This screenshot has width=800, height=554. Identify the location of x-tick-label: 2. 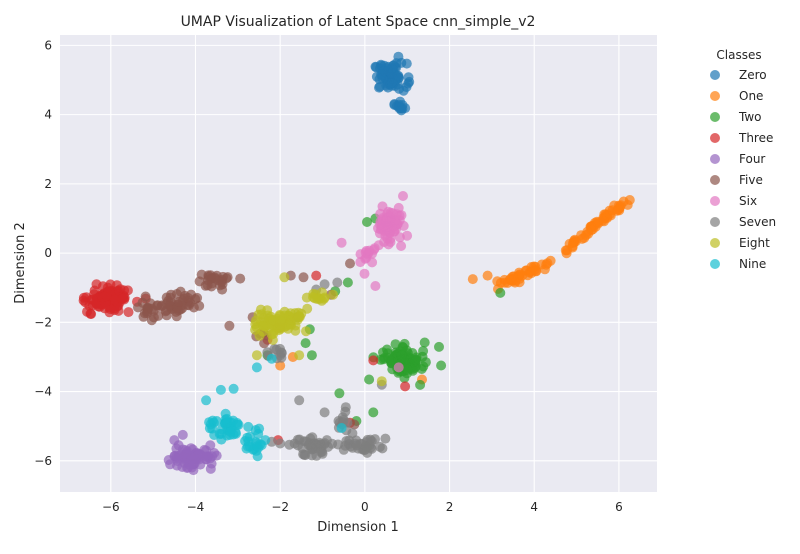
(450, 507).